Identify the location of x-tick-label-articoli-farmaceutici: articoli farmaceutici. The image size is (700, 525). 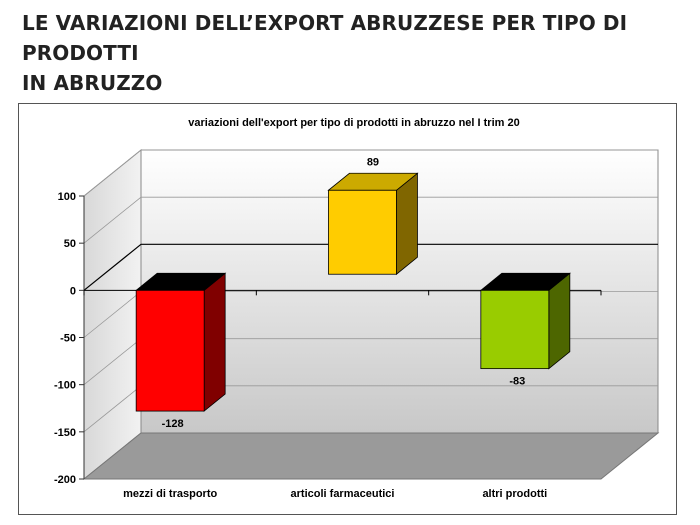
(343, 494).